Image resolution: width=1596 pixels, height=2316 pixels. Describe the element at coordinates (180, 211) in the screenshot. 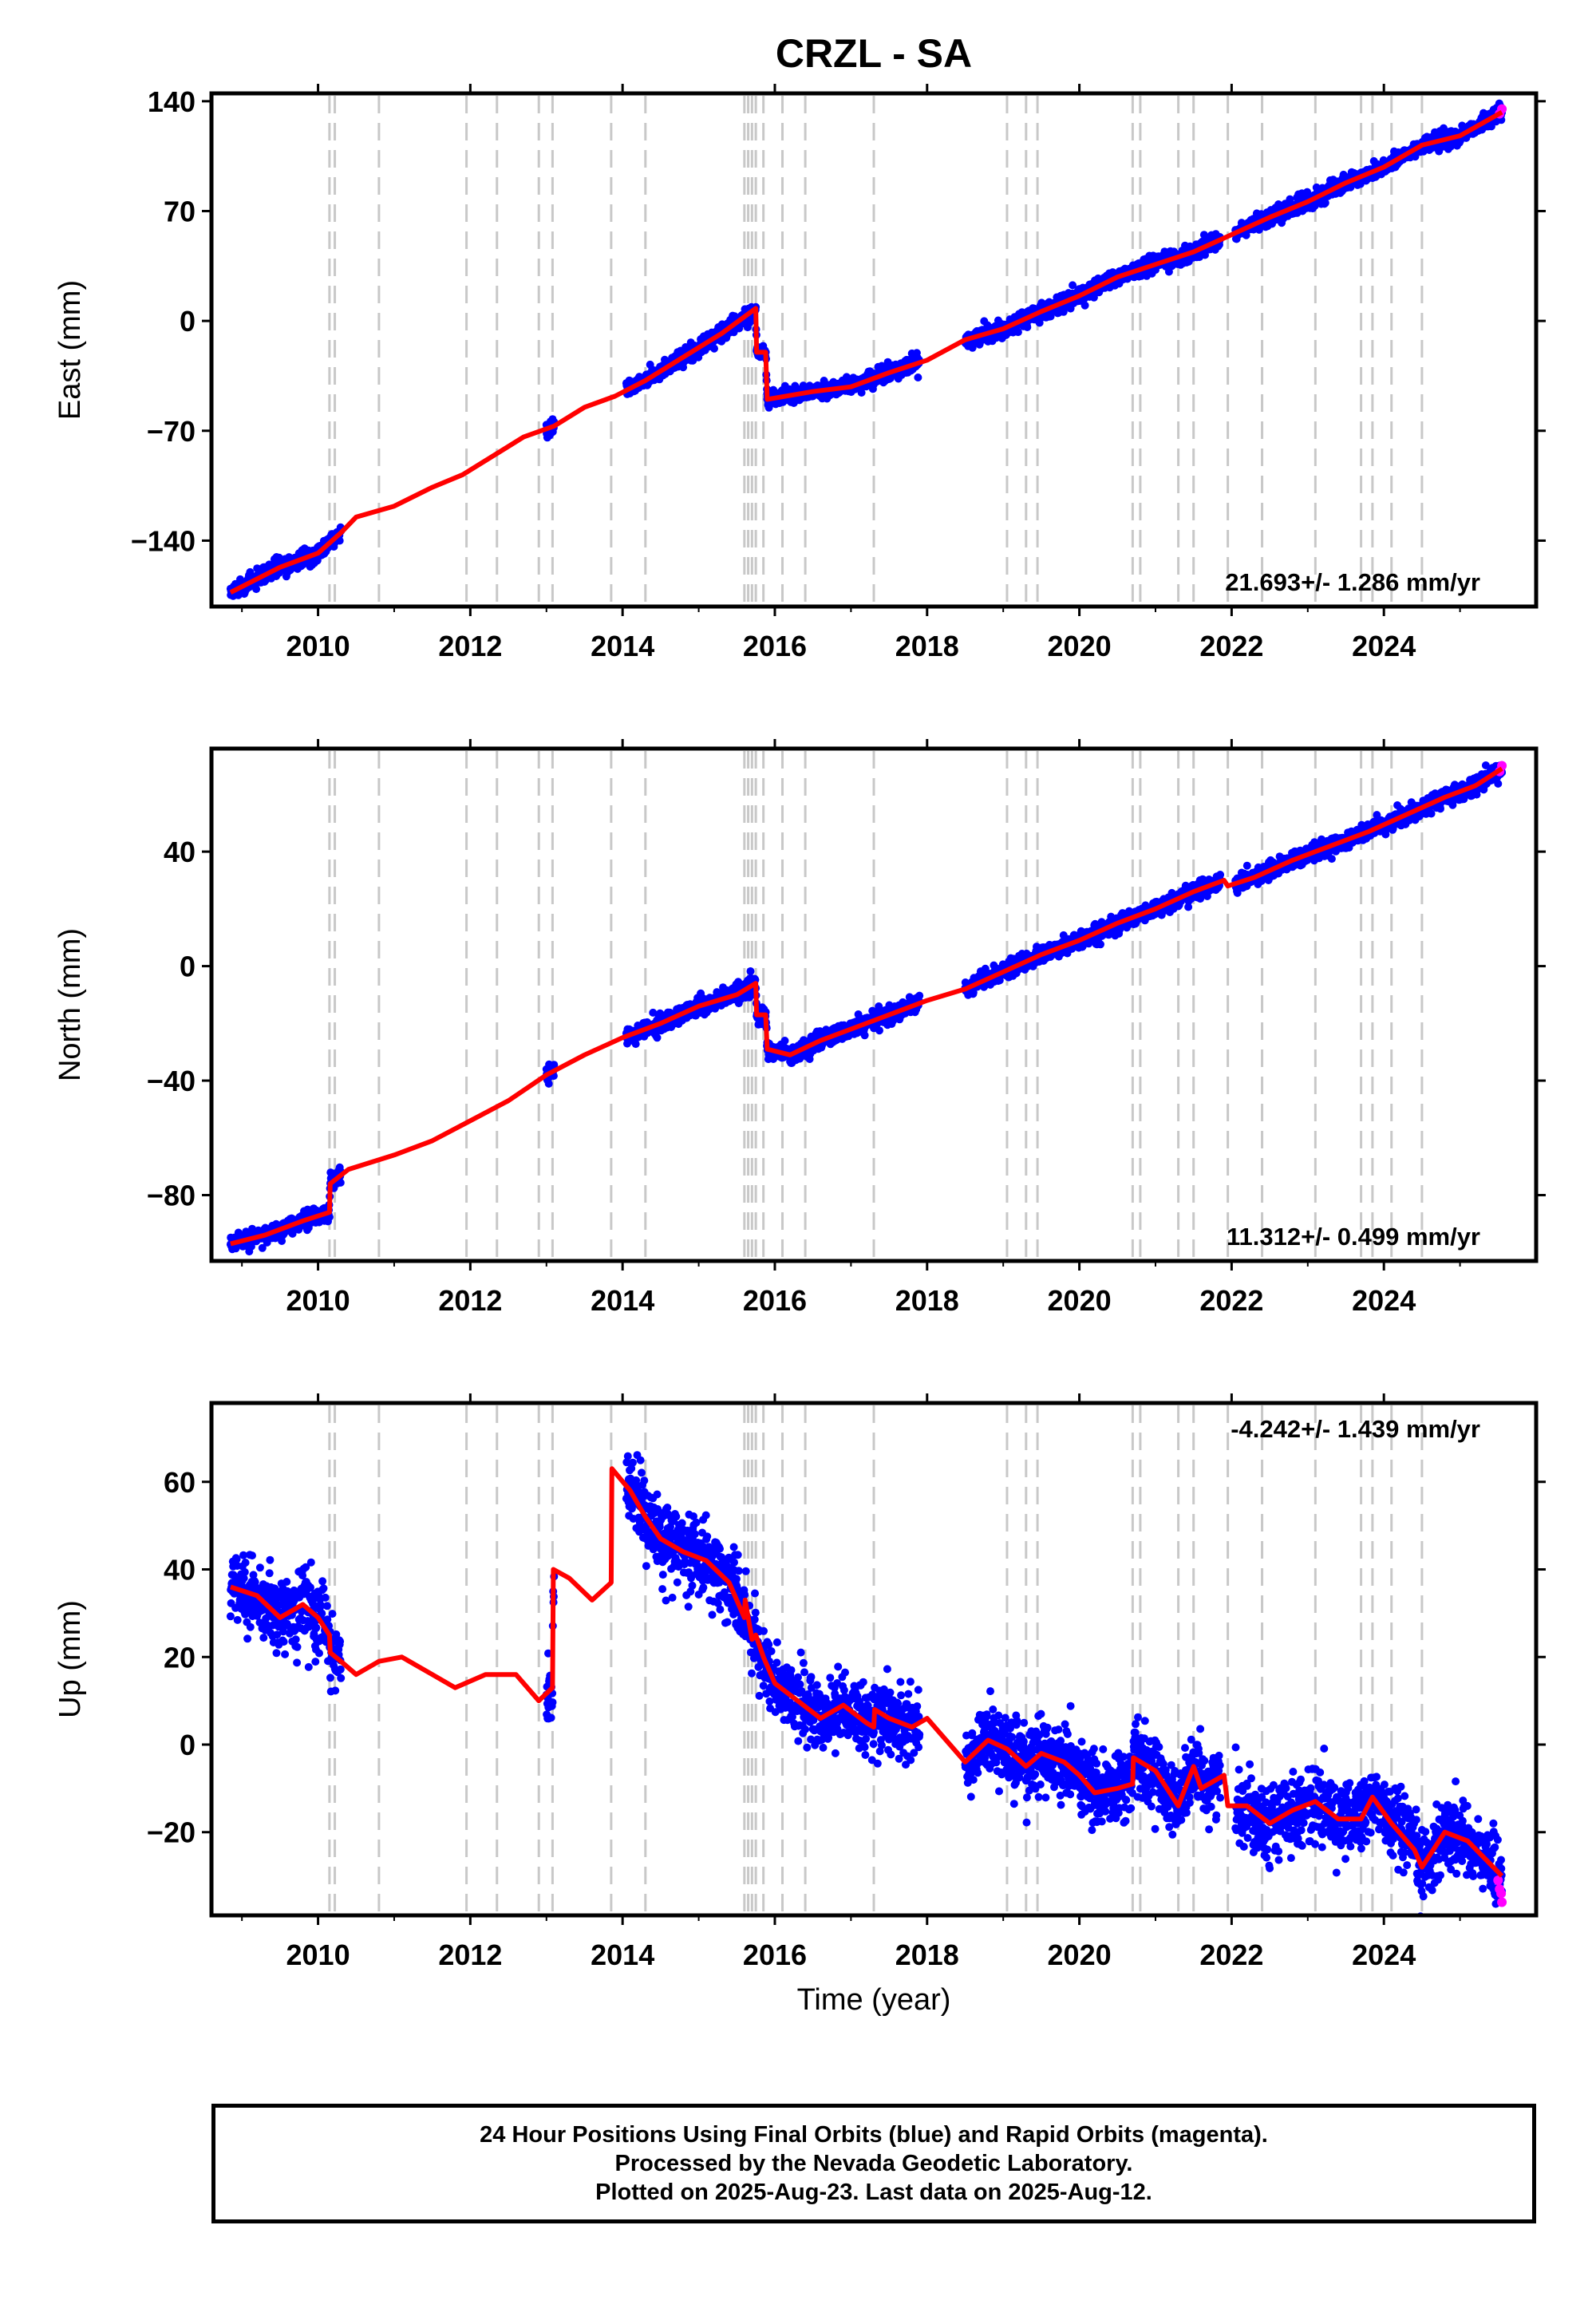

I see `y-tick-label: 70` at that location.